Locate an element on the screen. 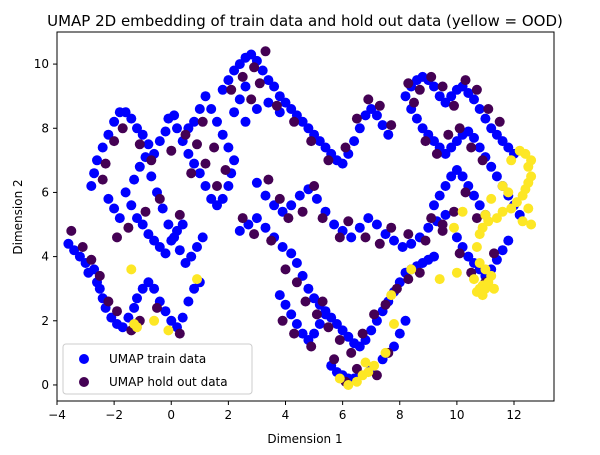  y-axis-ticks: 0 2 4 6 8 10 is located at coordinates (45, 224).